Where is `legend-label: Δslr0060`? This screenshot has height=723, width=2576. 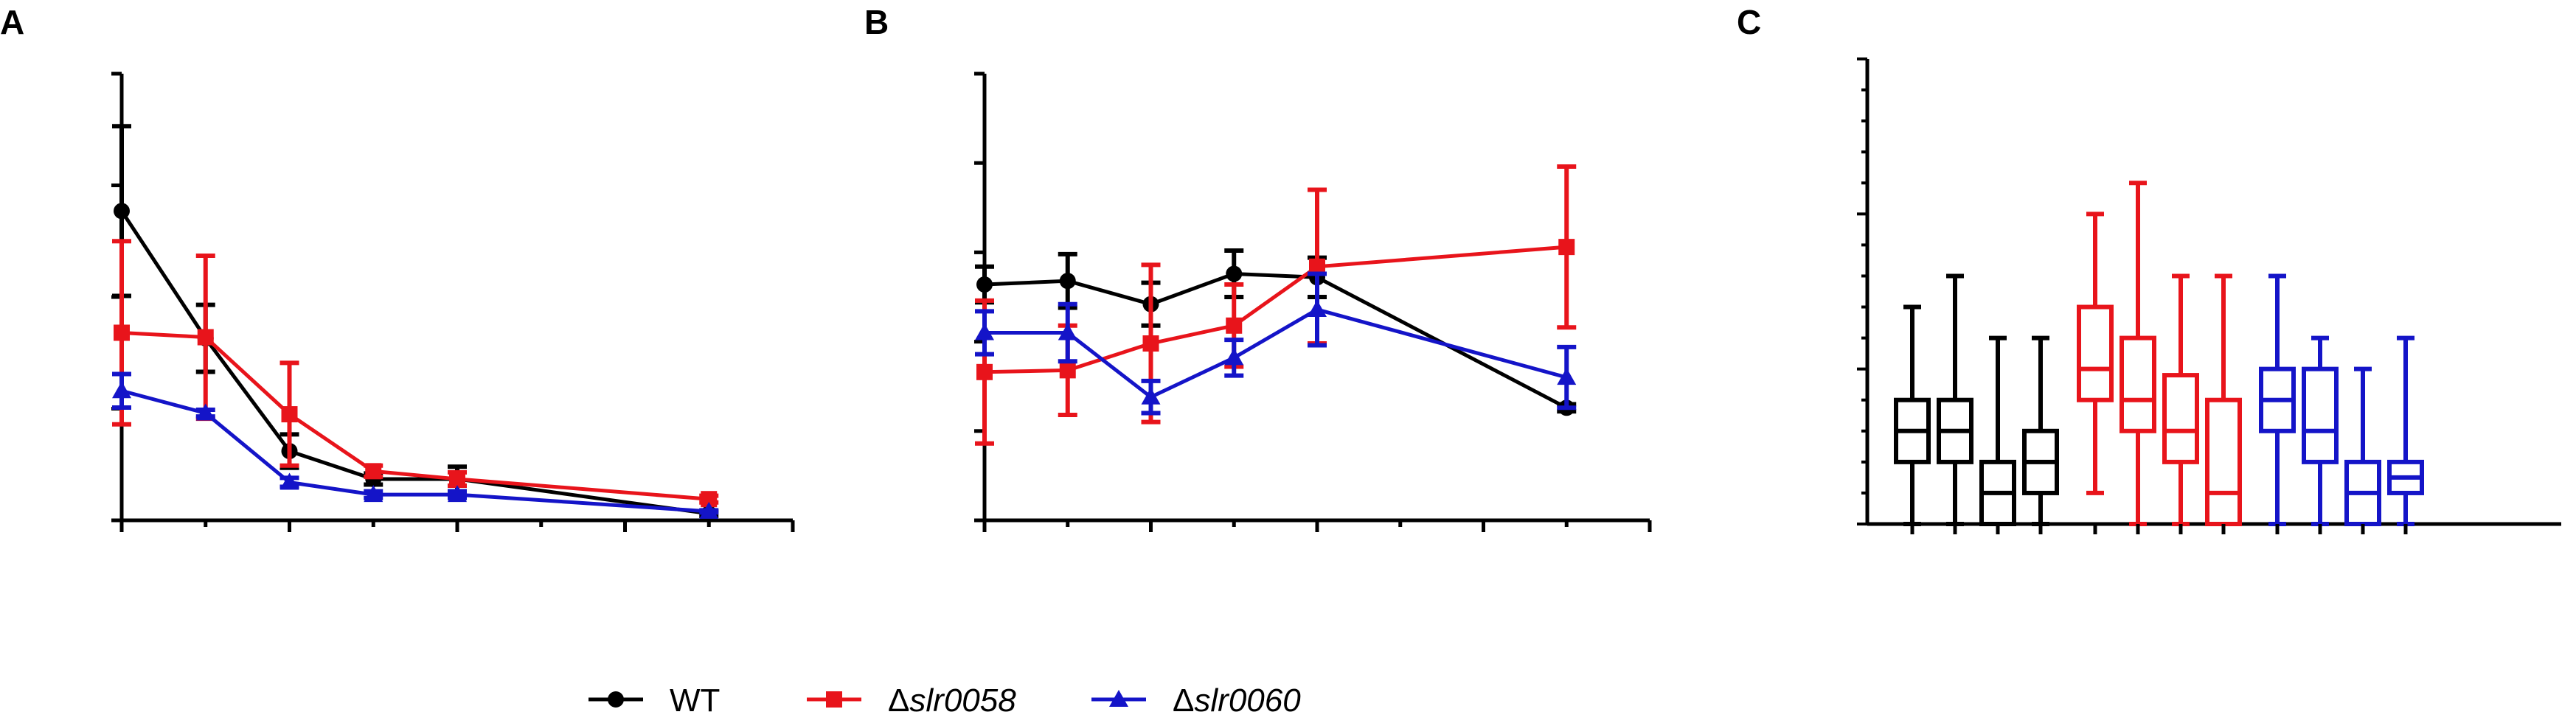
legend-label: Δslr0060 is located at coordinates (1237, 700).